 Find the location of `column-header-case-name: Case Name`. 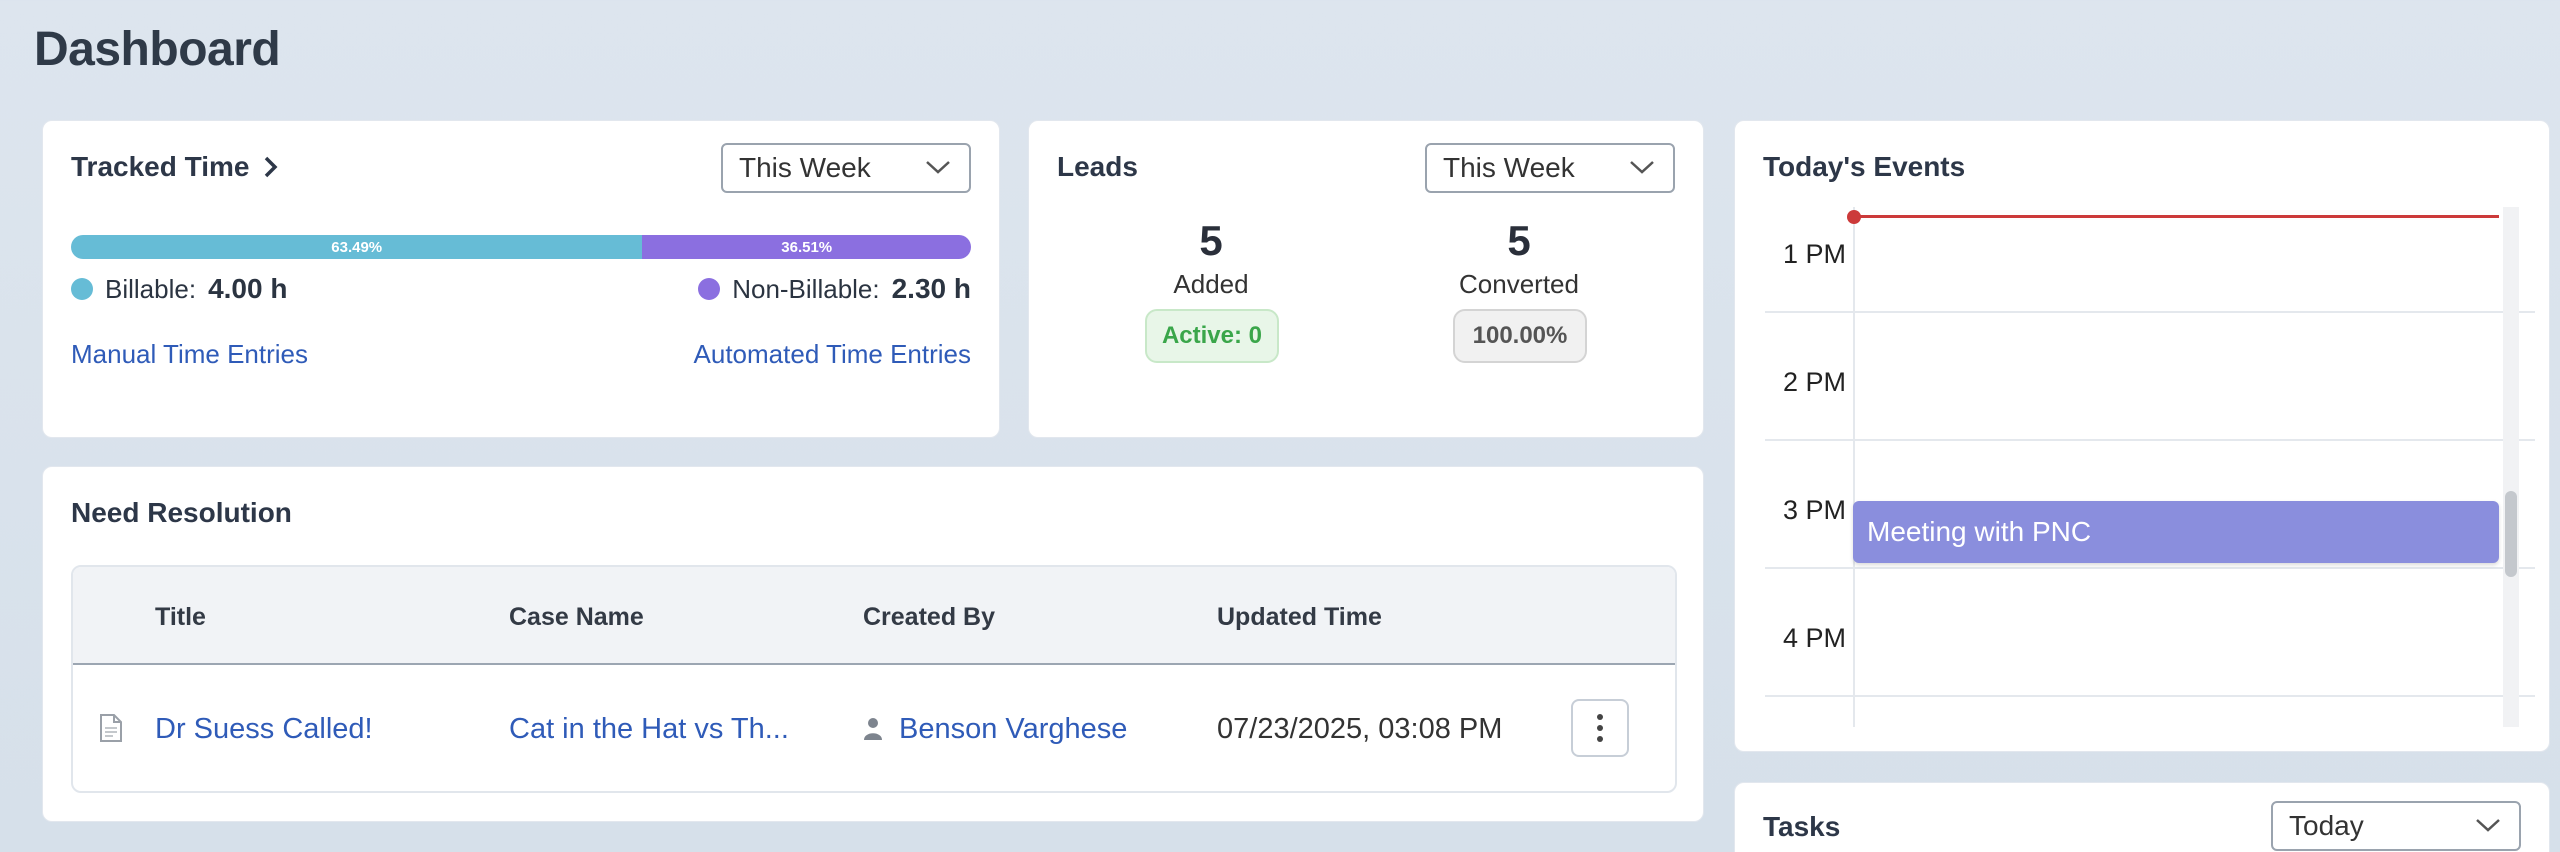

column-header-case-name: Case Name is located at coordinates (576, 617).